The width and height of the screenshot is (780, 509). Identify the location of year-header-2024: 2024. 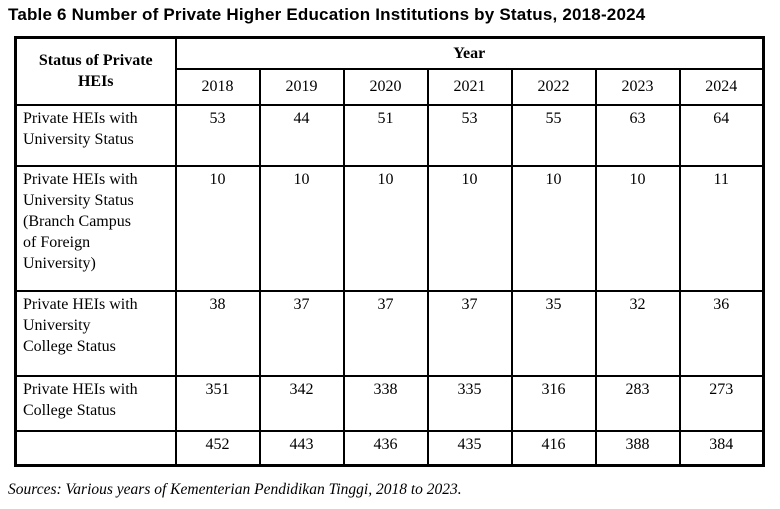
(721, 86).